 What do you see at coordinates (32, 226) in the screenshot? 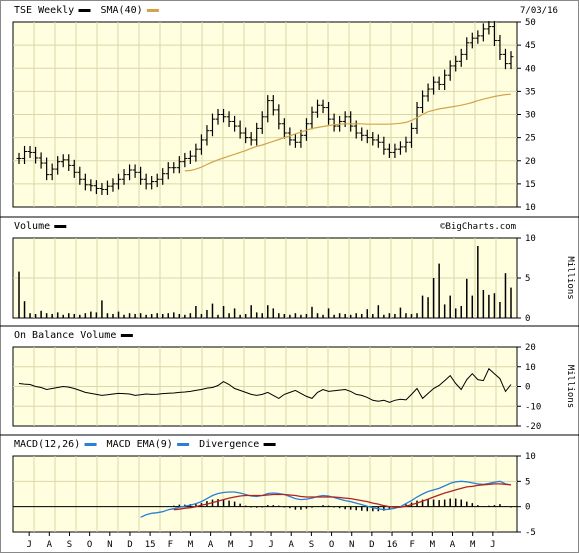
I see `volume-legend-text: Volume` at bounding box center [32, 226].